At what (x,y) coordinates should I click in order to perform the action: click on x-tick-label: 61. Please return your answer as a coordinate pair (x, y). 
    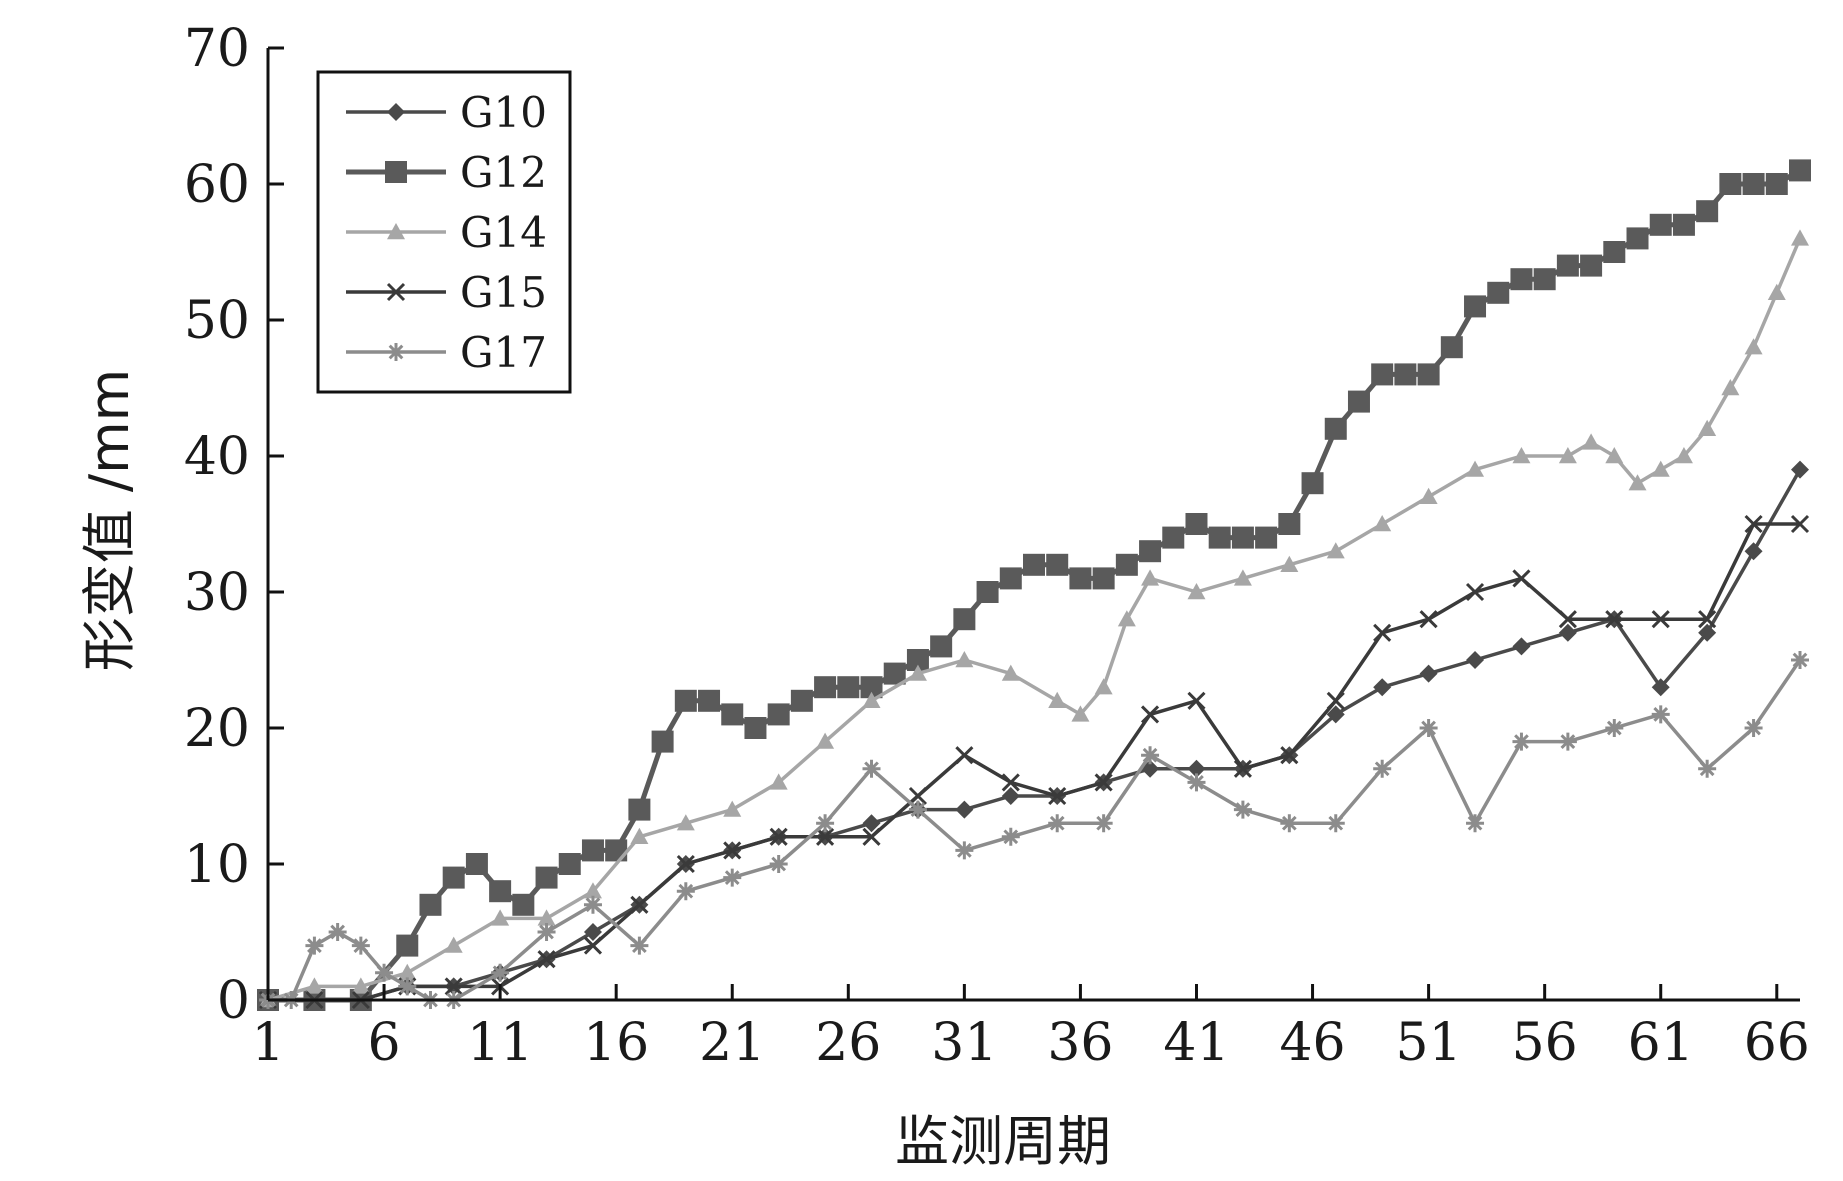
    Looking at the image, I should click on (1661, 1043).